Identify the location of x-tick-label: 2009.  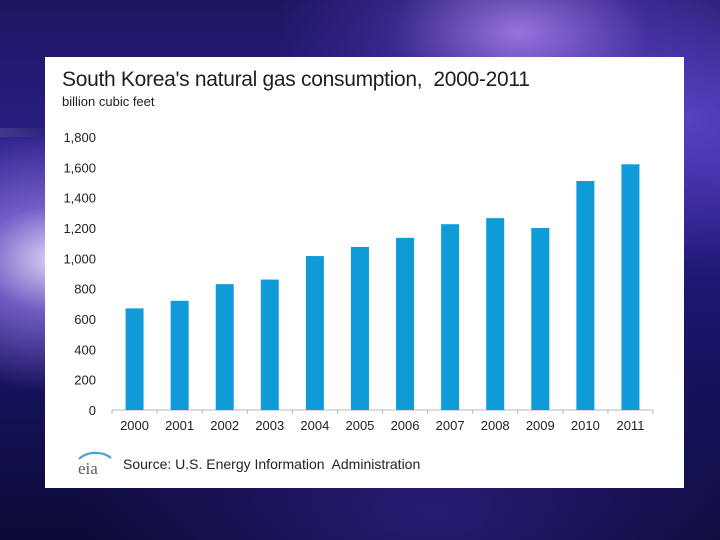
(540, 425).